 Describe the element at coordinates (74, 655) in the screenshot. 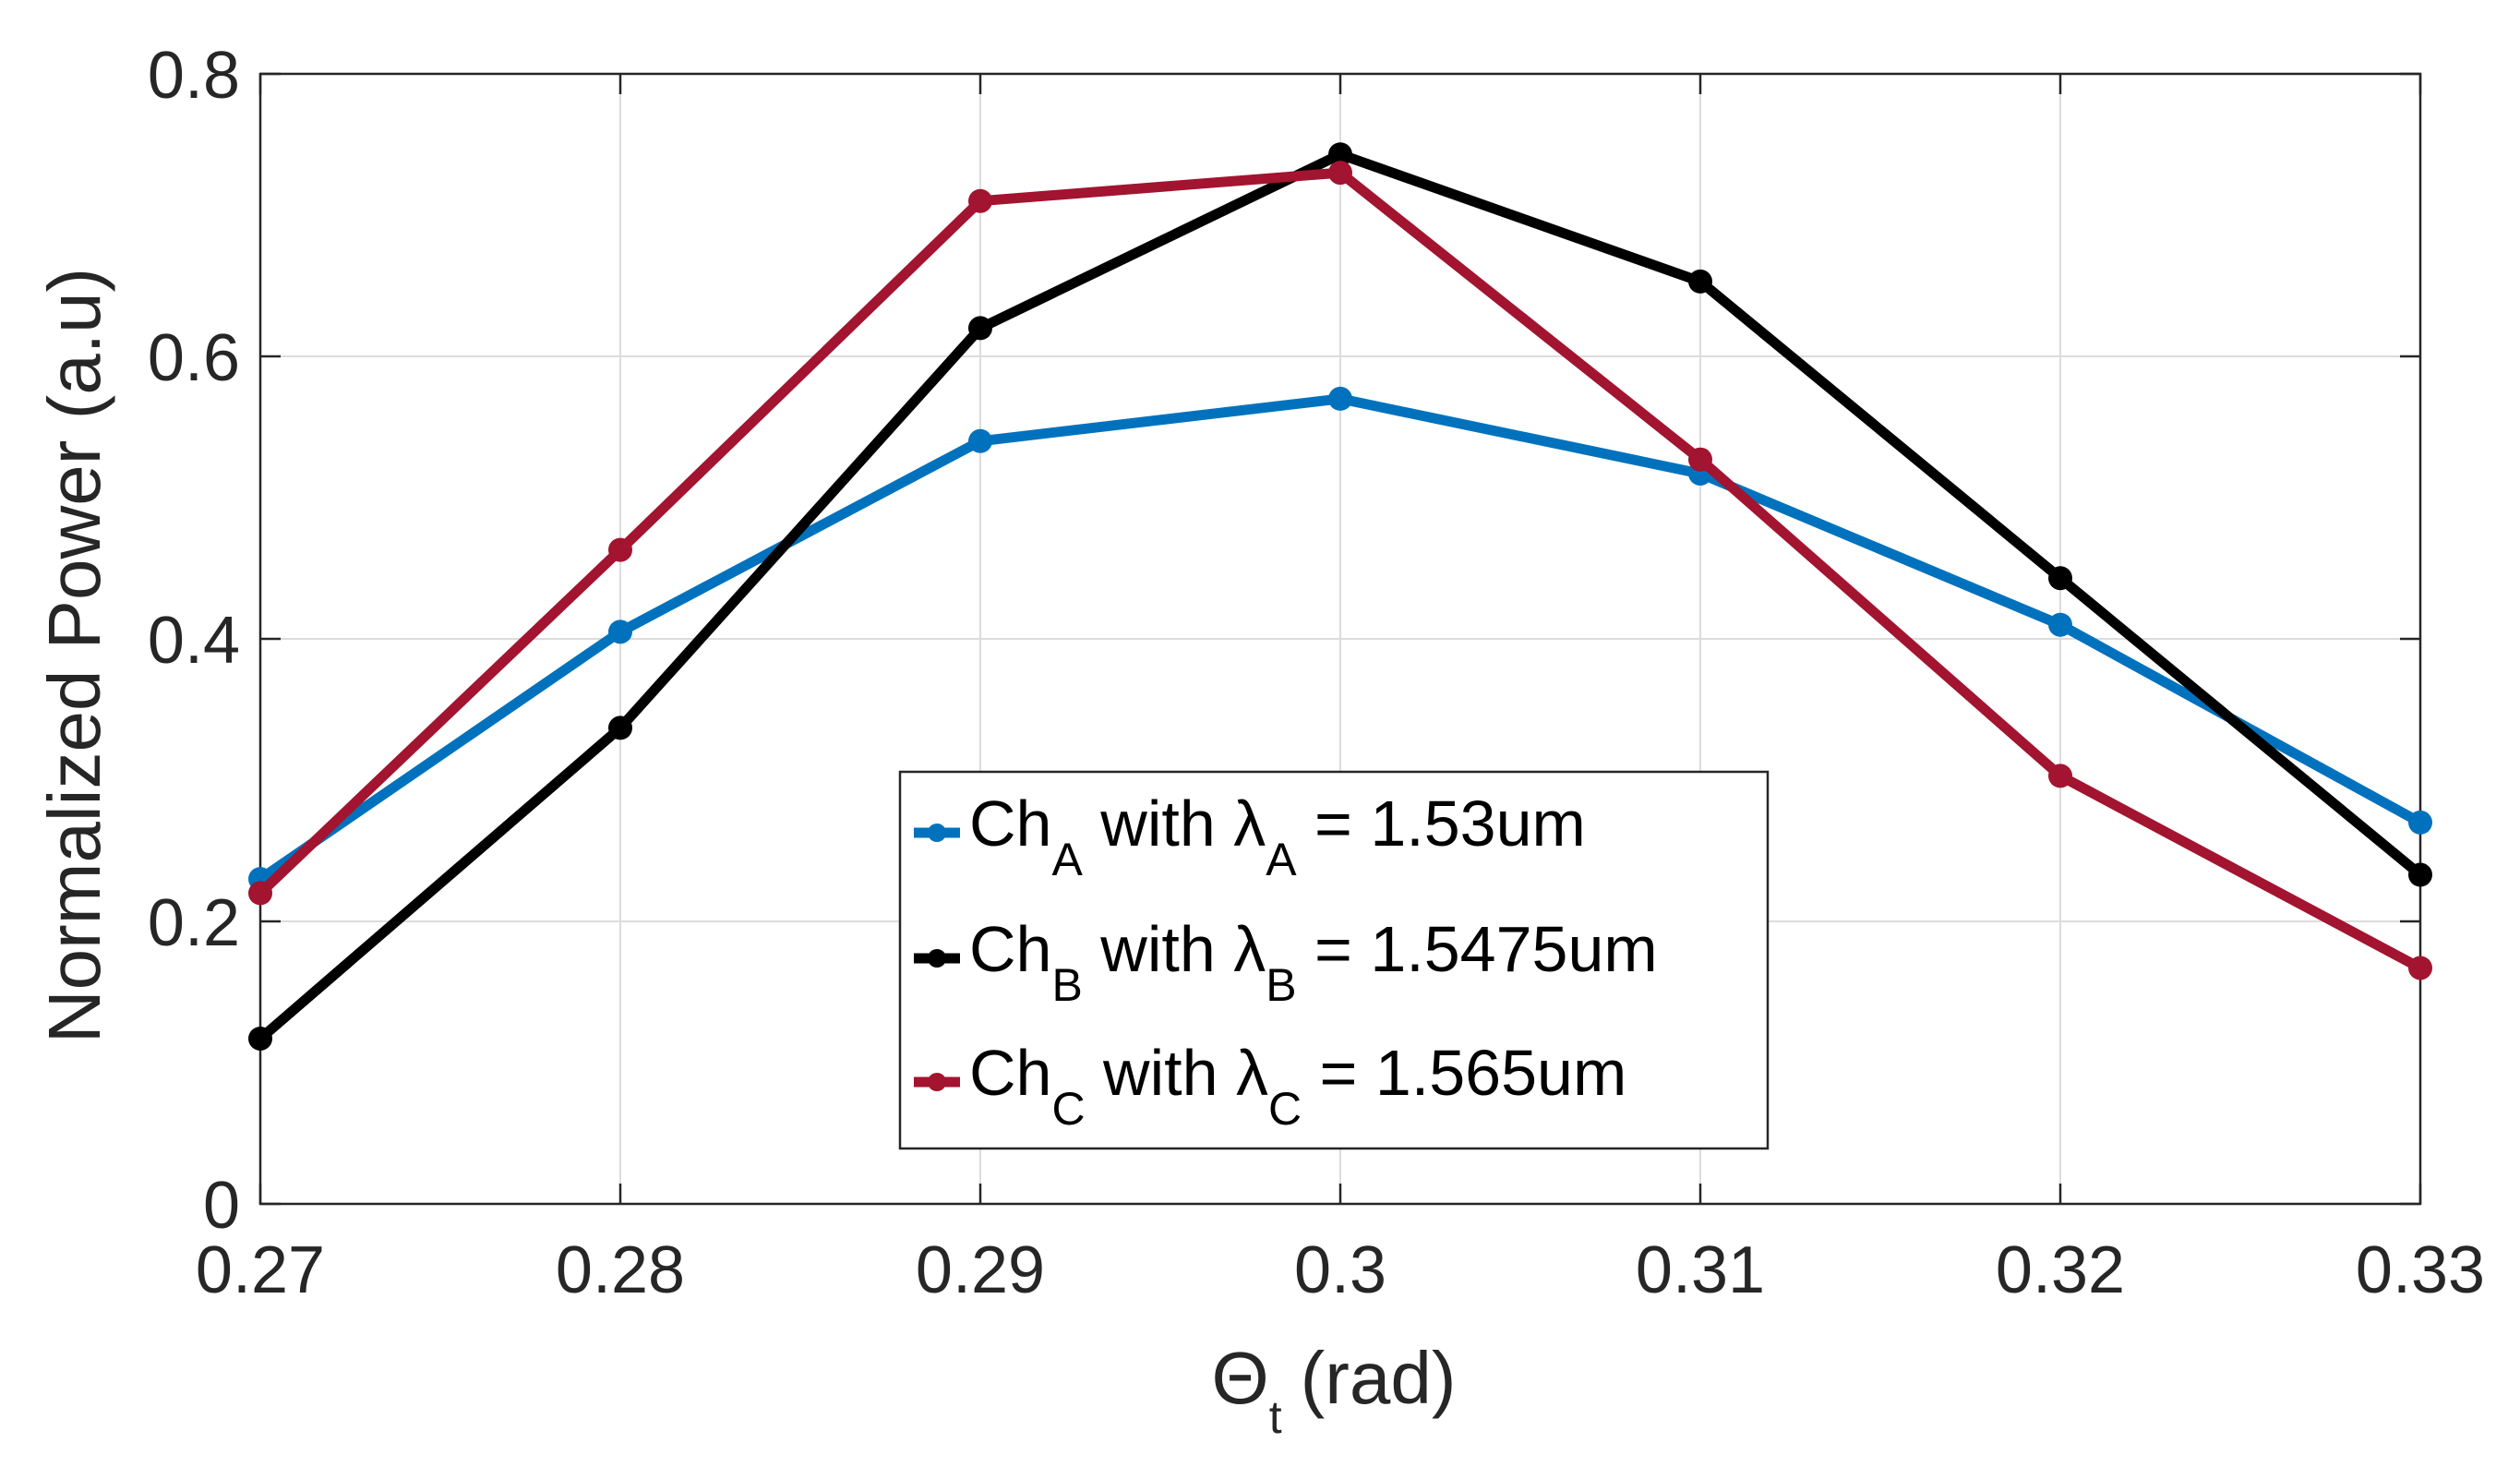

I see `y-axis-label: Normalized Power (a.u)` at that location.